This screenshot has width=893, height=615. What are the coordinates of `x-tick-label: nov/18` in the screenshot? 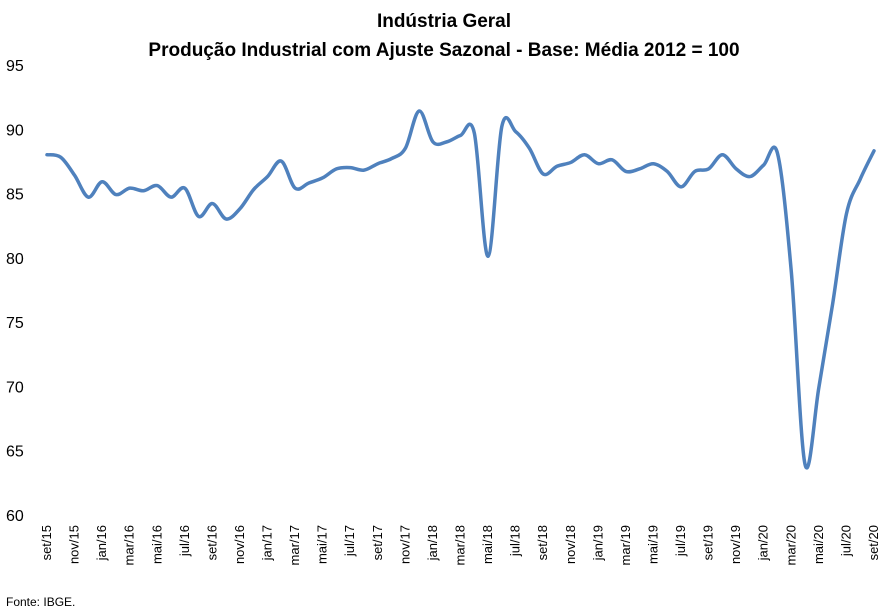 It's located at (570, 544).